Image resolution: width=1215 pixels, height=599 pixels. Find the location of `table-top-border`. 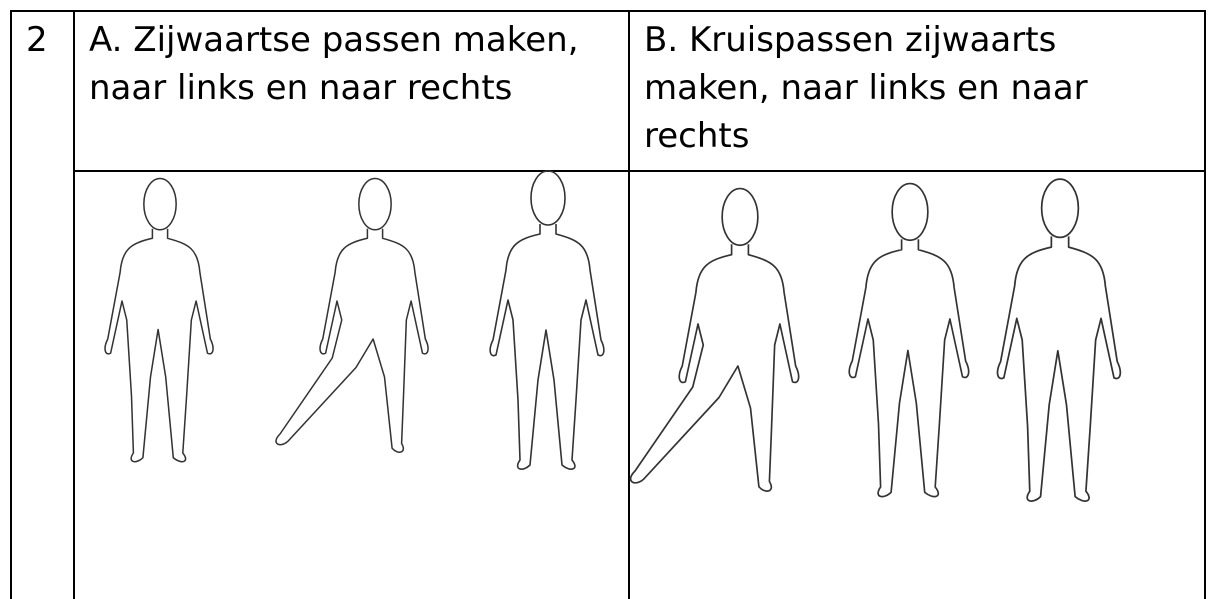

table-top-border is located at coordinates (608, 11).